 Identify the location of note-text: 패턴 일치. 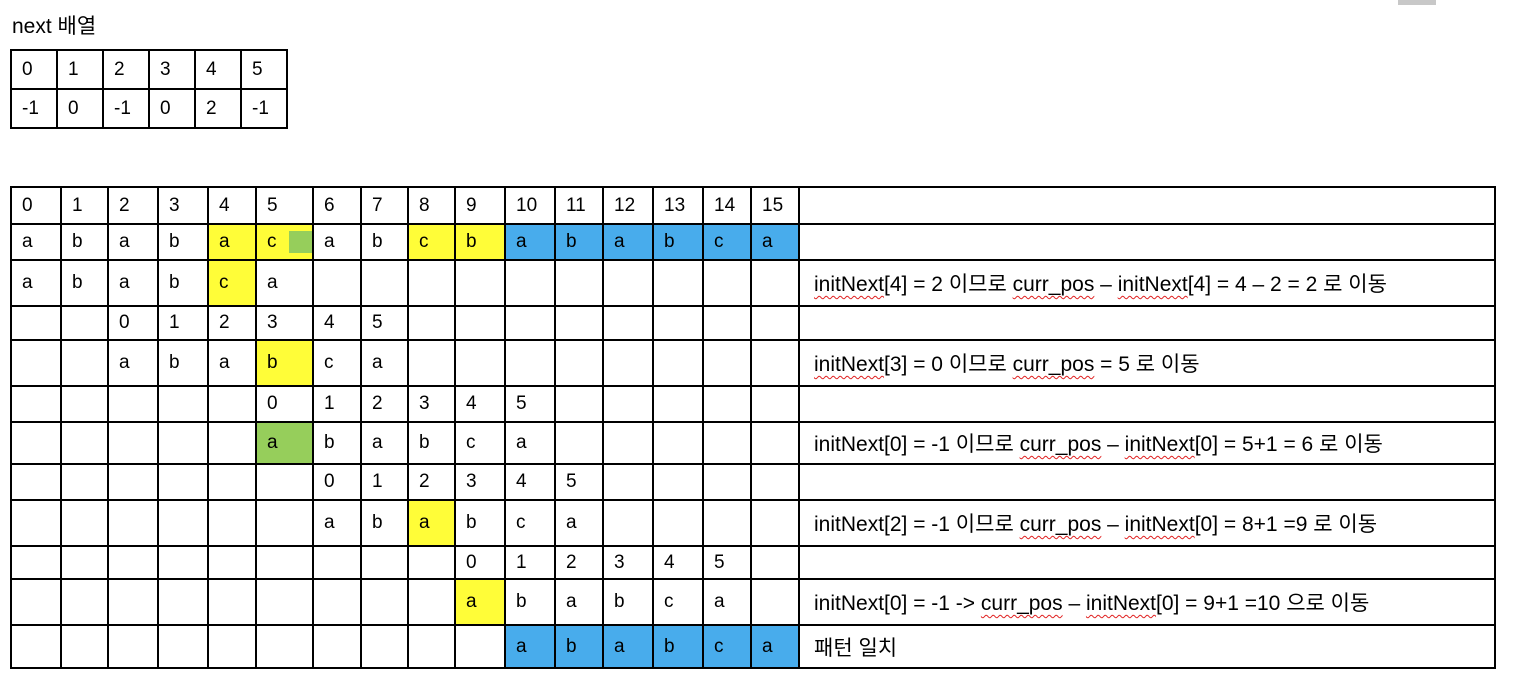
(856, 648).